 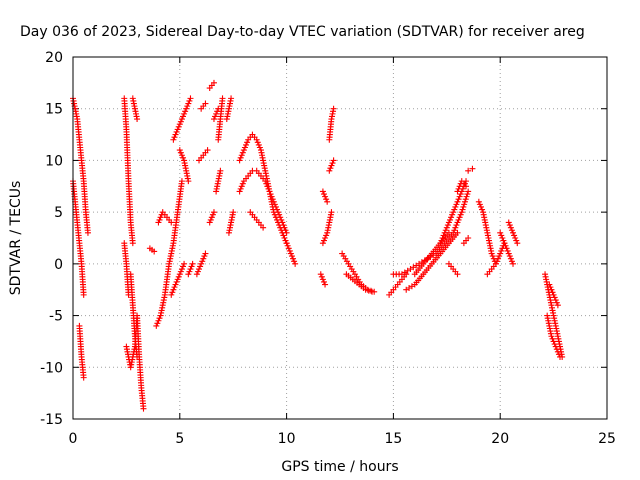 What do you see at coordinates (287, 439) in the screenshot?
I see `x-tick-label: 10` at bounding box center [287, 439].